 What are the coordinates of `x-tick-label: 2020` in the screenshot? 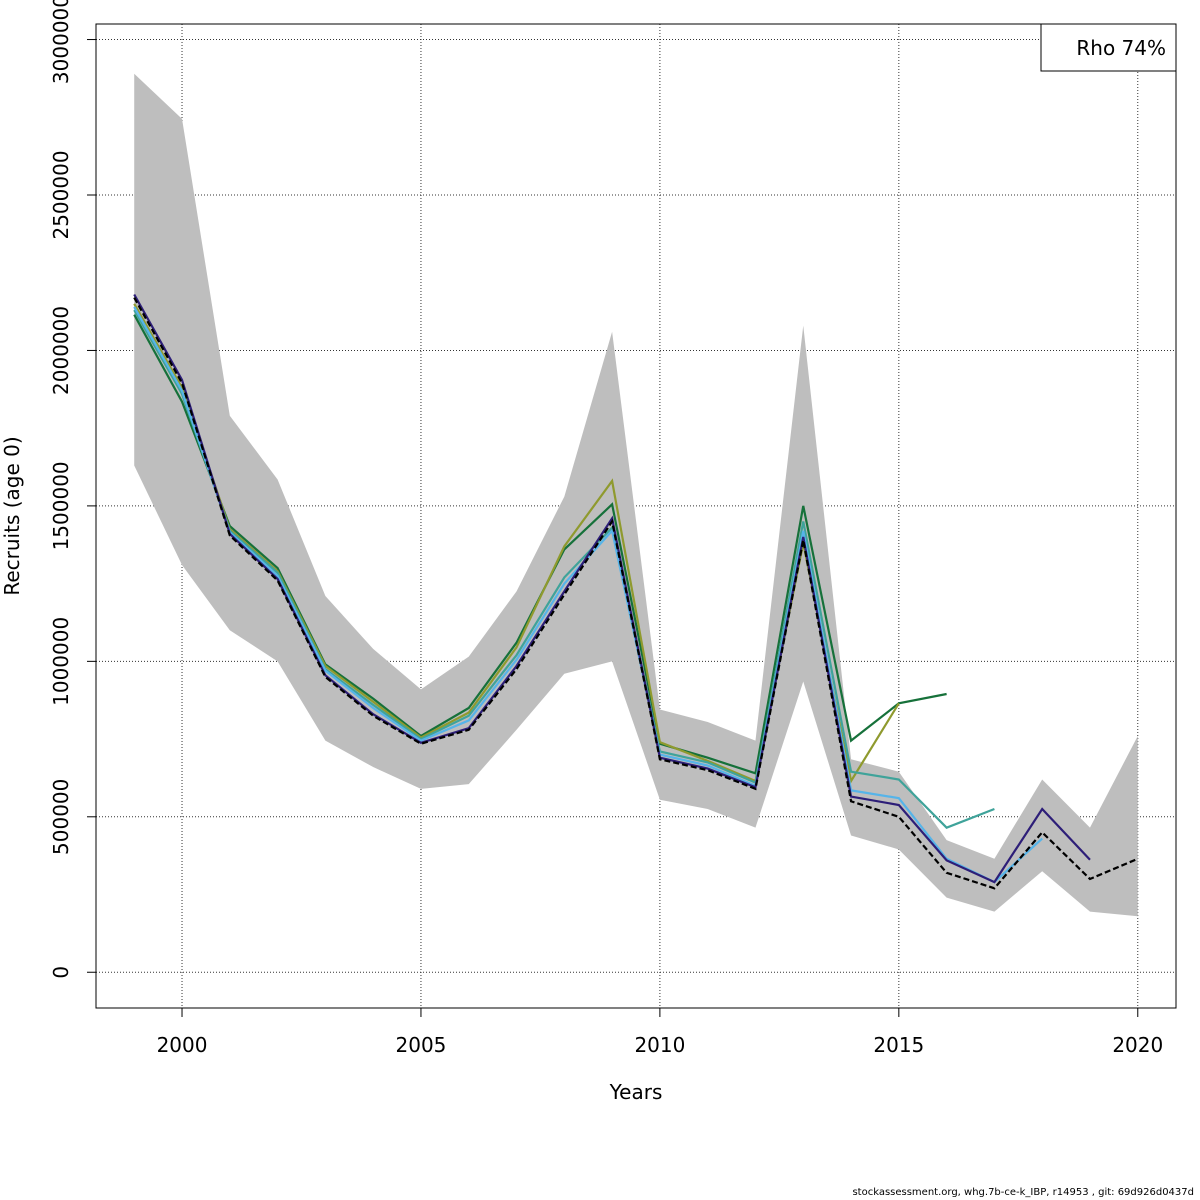 It's located at (1137, 1045).